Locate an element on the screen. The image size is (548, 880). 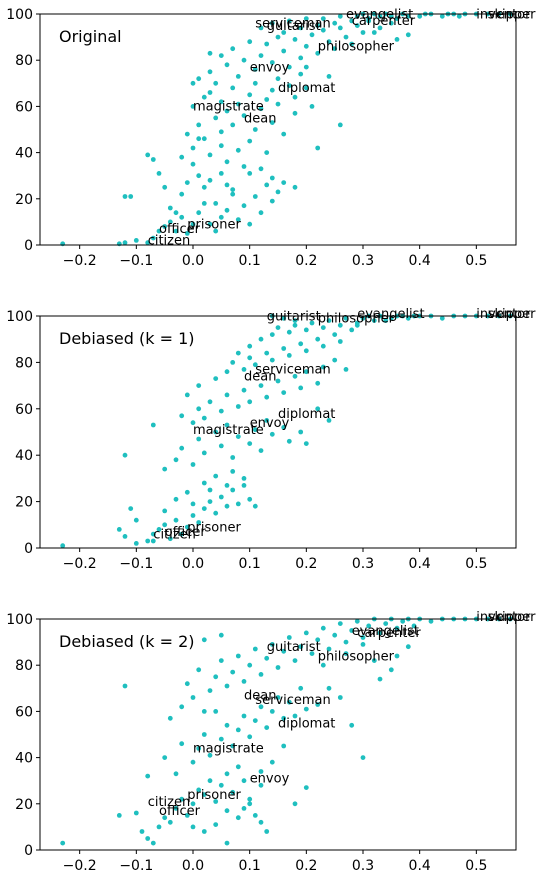
panel-title: Original is located at coordinates (90, 36).